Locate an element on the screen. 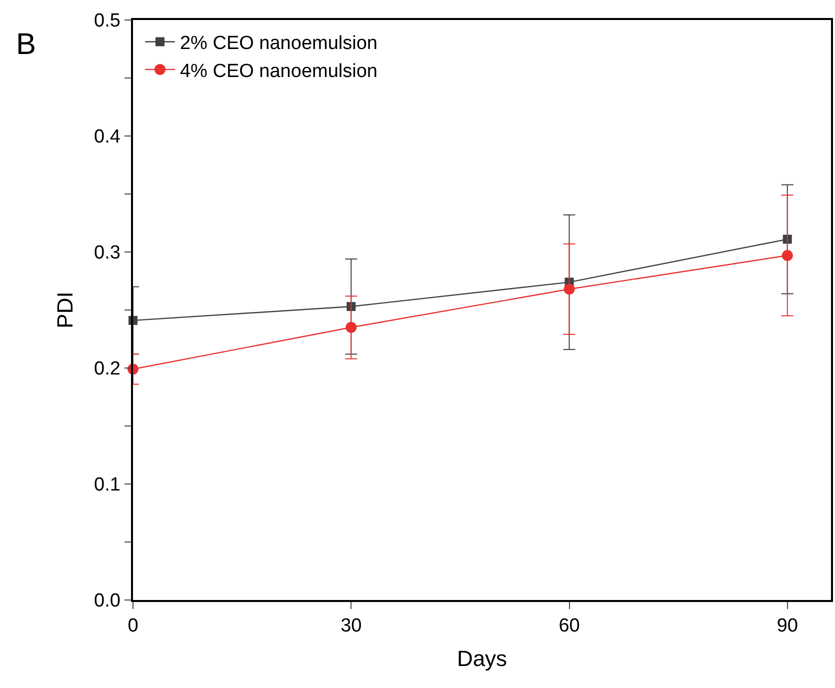 This screenshot has height=688, width=835. y-tick-label: 0.3 is located at coordinates (107, 253).